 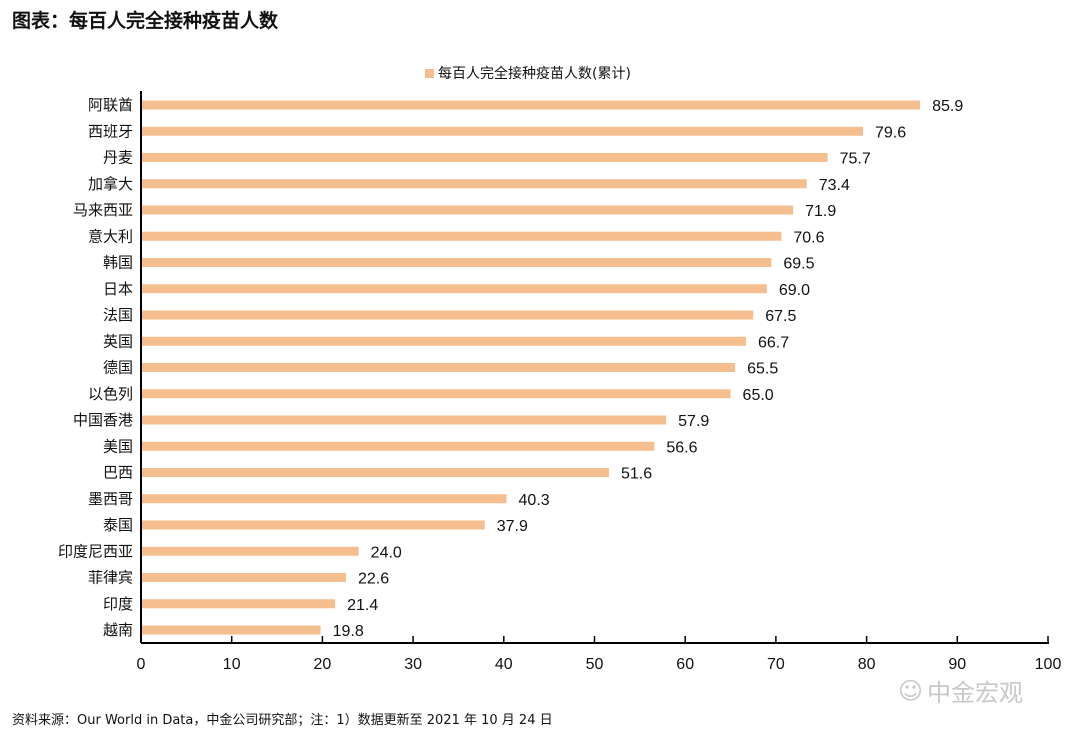 What do you see at coordinates (776, 664) in the screenshot?
I see `x-tick-label: 70` at bounding box center [776, 664].